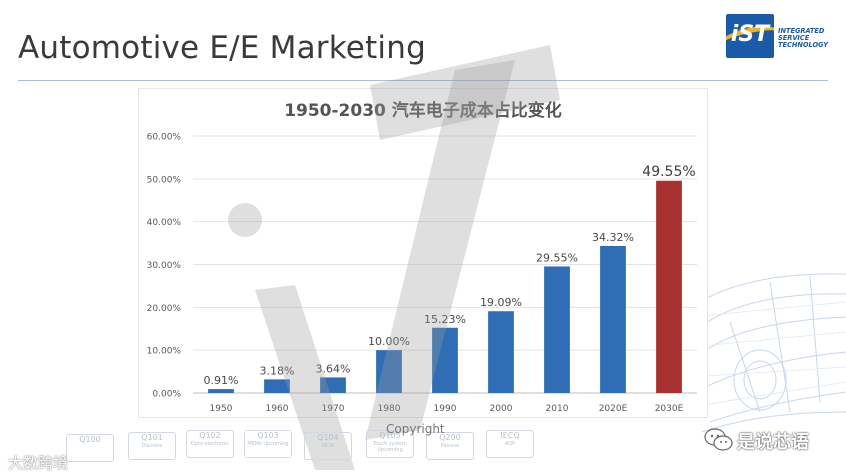 This screenshot has height=475, width=846. I want to click on wechat-icon, so click(718, 439).